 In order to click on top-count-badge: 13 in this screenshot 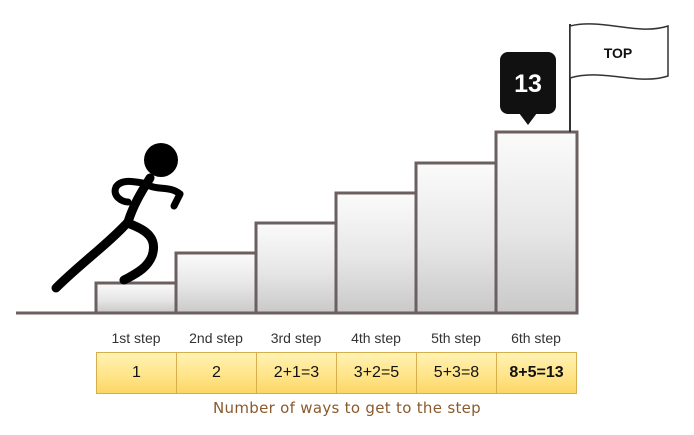, I will do `click(528, 88)`.